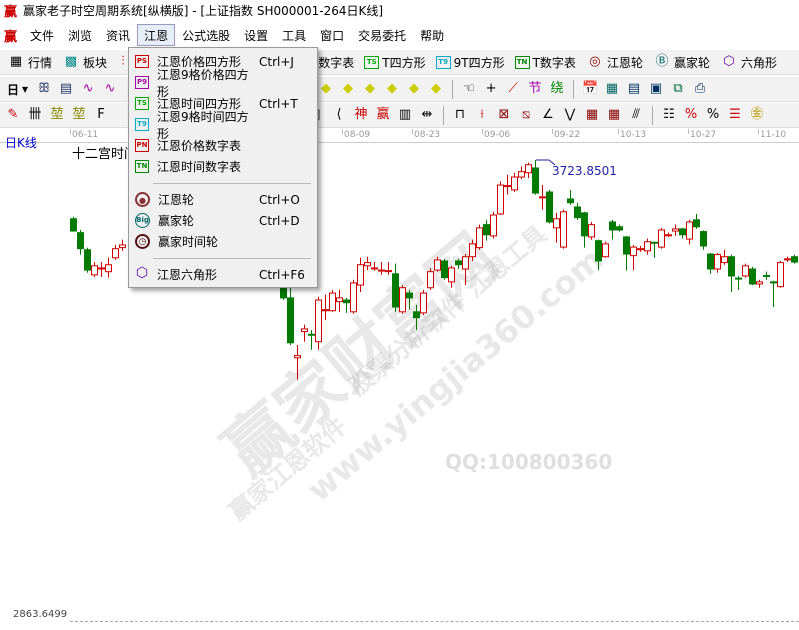  I want to click on arrow-cross-diamond-icon: ◆, so click(414, 88).